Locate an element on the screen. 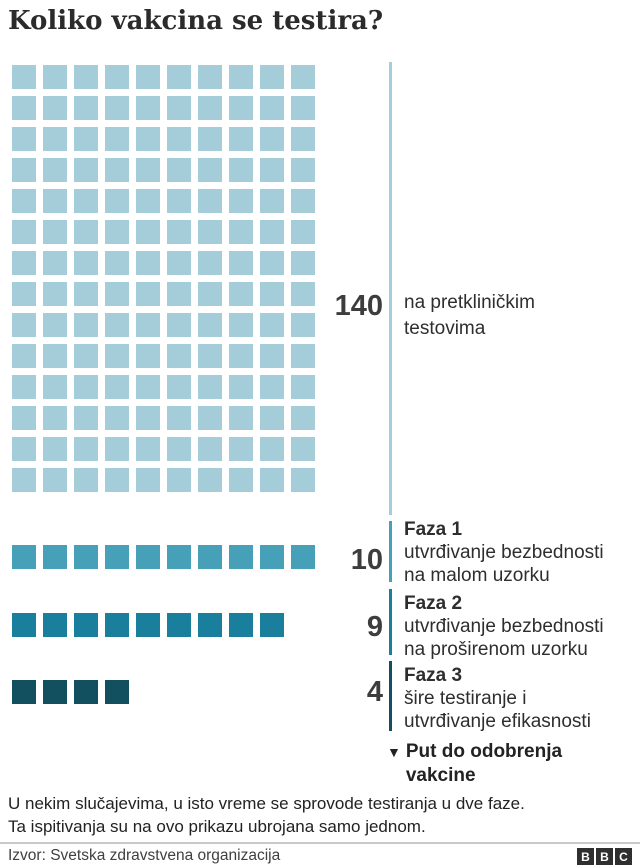  label-faza1-line2: na malom uzorku is located at coordinates (477, 575).